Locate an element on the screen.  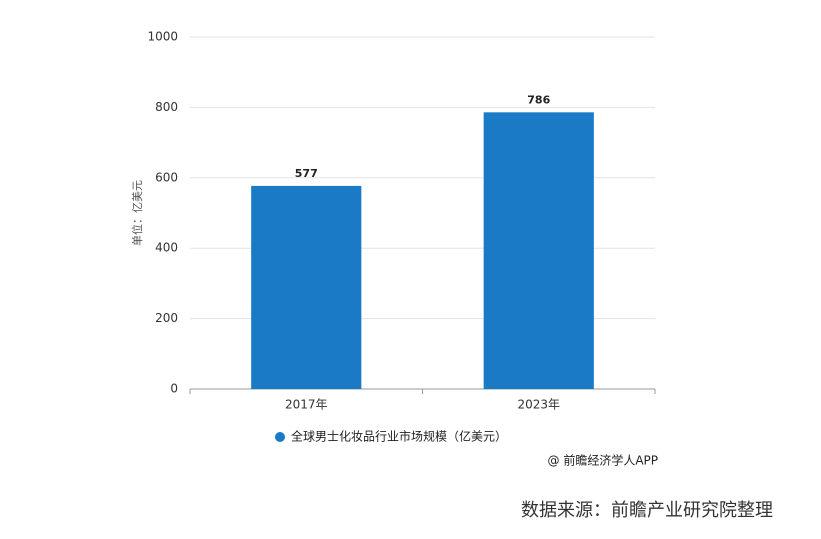
y-tick-label: 1000 is located at coordinates (162, 37).